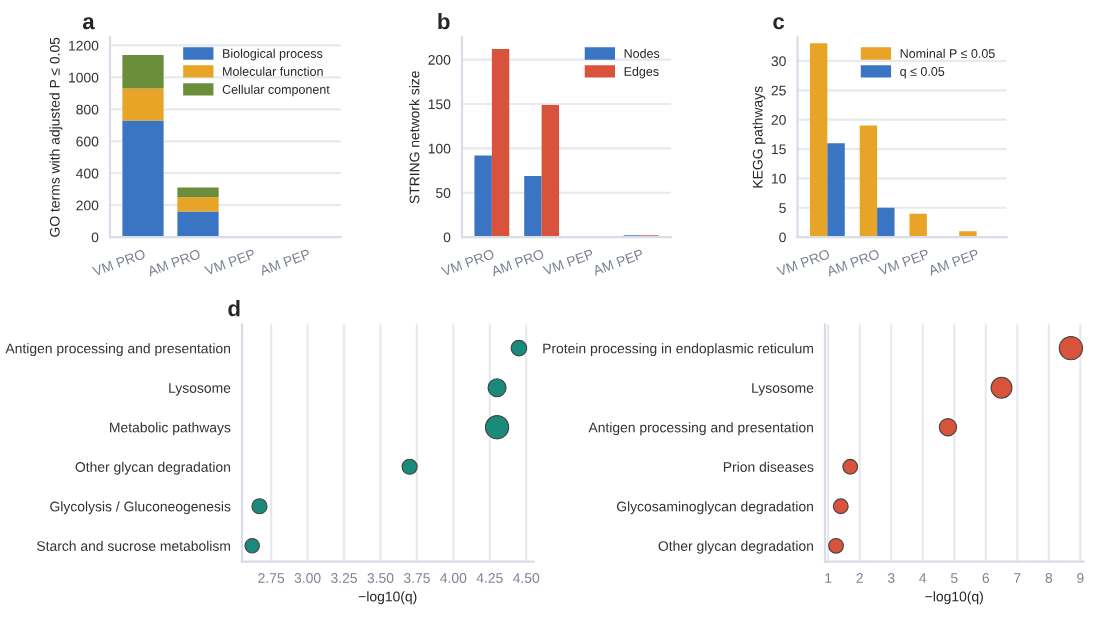 The width and height of the screenshot is (1100, 624). What do you see at coordinates (779, 23) in the screenshot?
I see `chart-title: c` at bounding box center [779, 23].